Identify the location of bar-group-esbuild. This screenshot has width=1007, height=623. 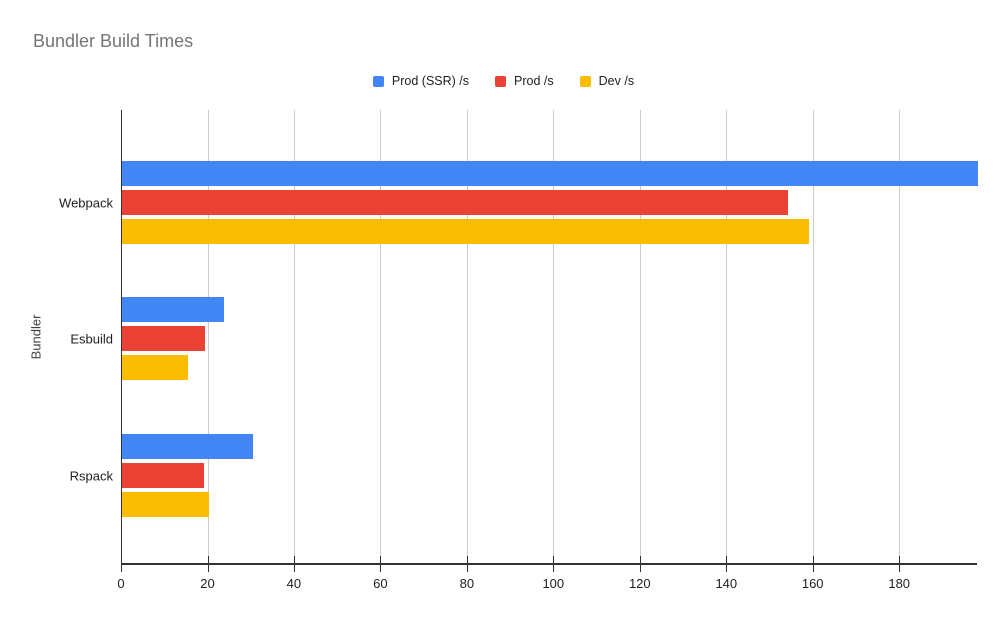
(549, 340).